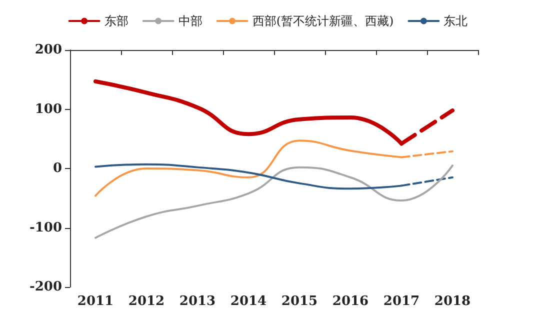  I want to click on y-tick-label: 100, so click(48, 109).